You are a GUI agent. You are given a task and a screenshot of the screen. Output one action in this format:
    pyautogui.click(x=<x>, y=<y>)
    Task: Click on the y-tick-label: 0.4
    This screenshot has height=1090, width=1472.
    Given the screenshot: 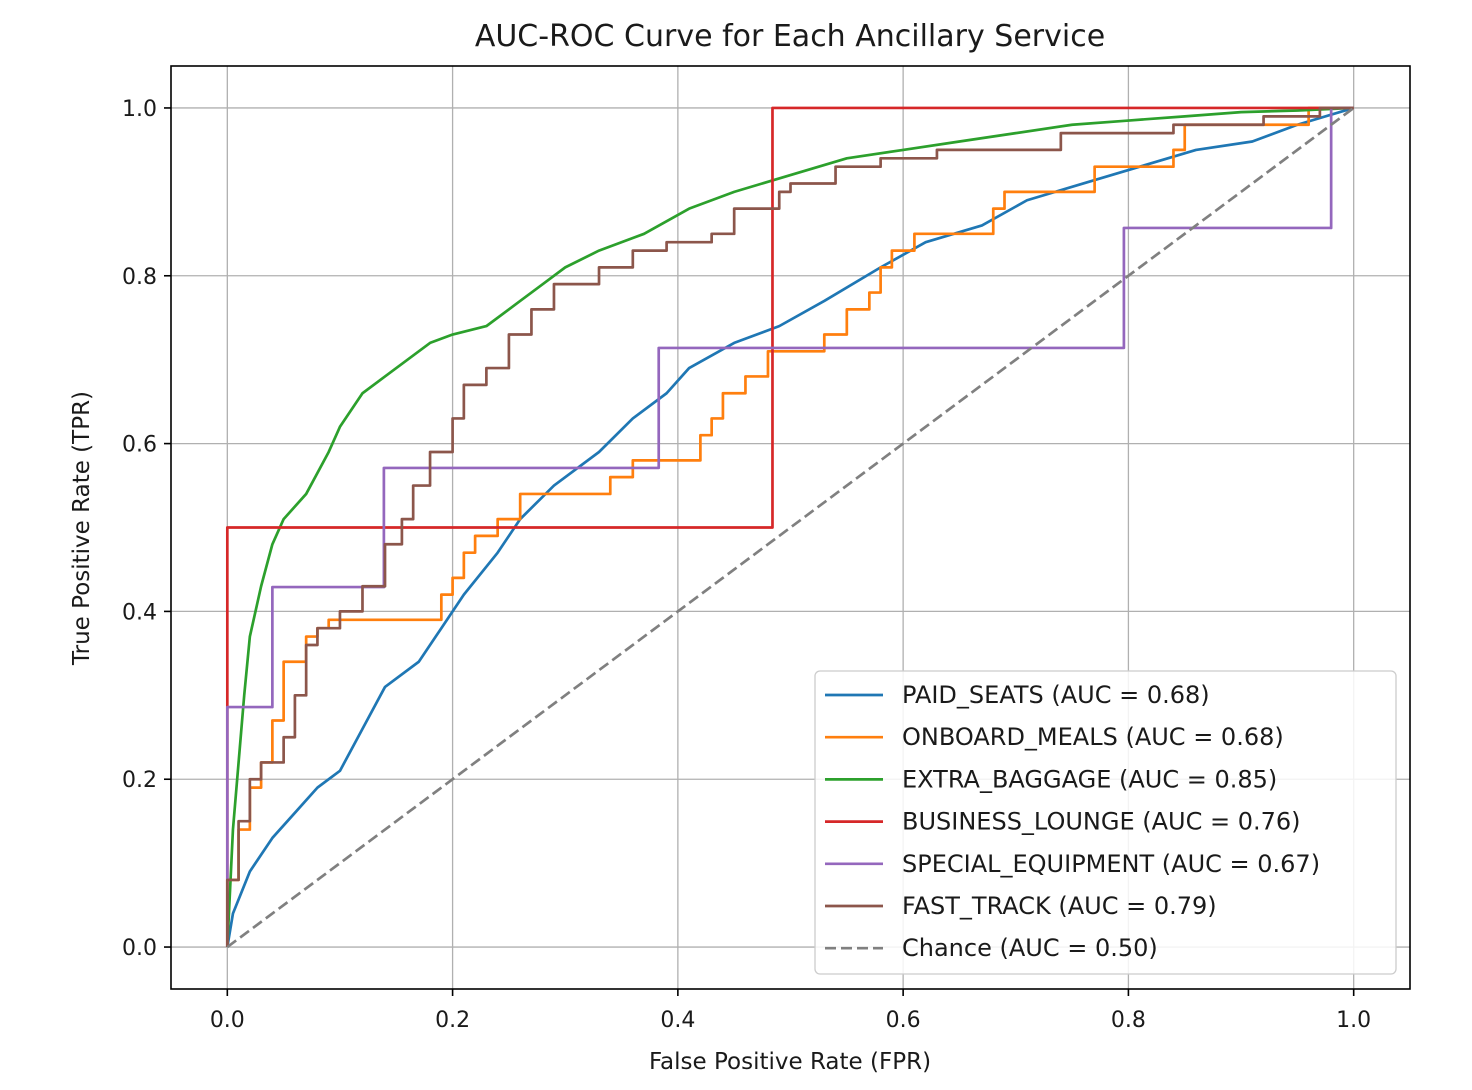 What is the action you would take?
    pyautogui.click(x=139, y=612)
    